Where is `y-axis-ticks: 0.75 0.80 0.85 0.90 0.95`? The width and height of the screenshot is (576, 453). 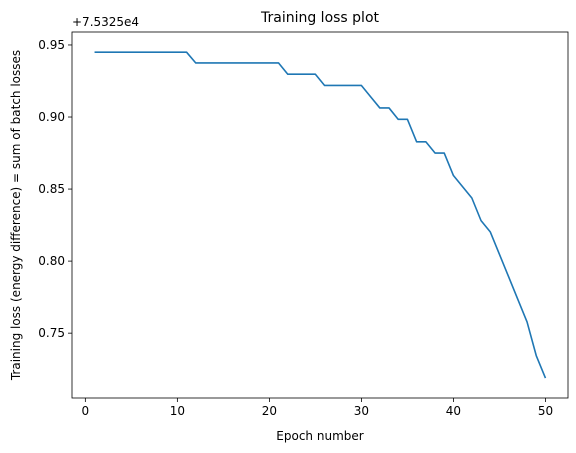
y-axis-ticks: 0.75 0.80 0.85 0.90 0.95 is located at coordinates (55, 189).